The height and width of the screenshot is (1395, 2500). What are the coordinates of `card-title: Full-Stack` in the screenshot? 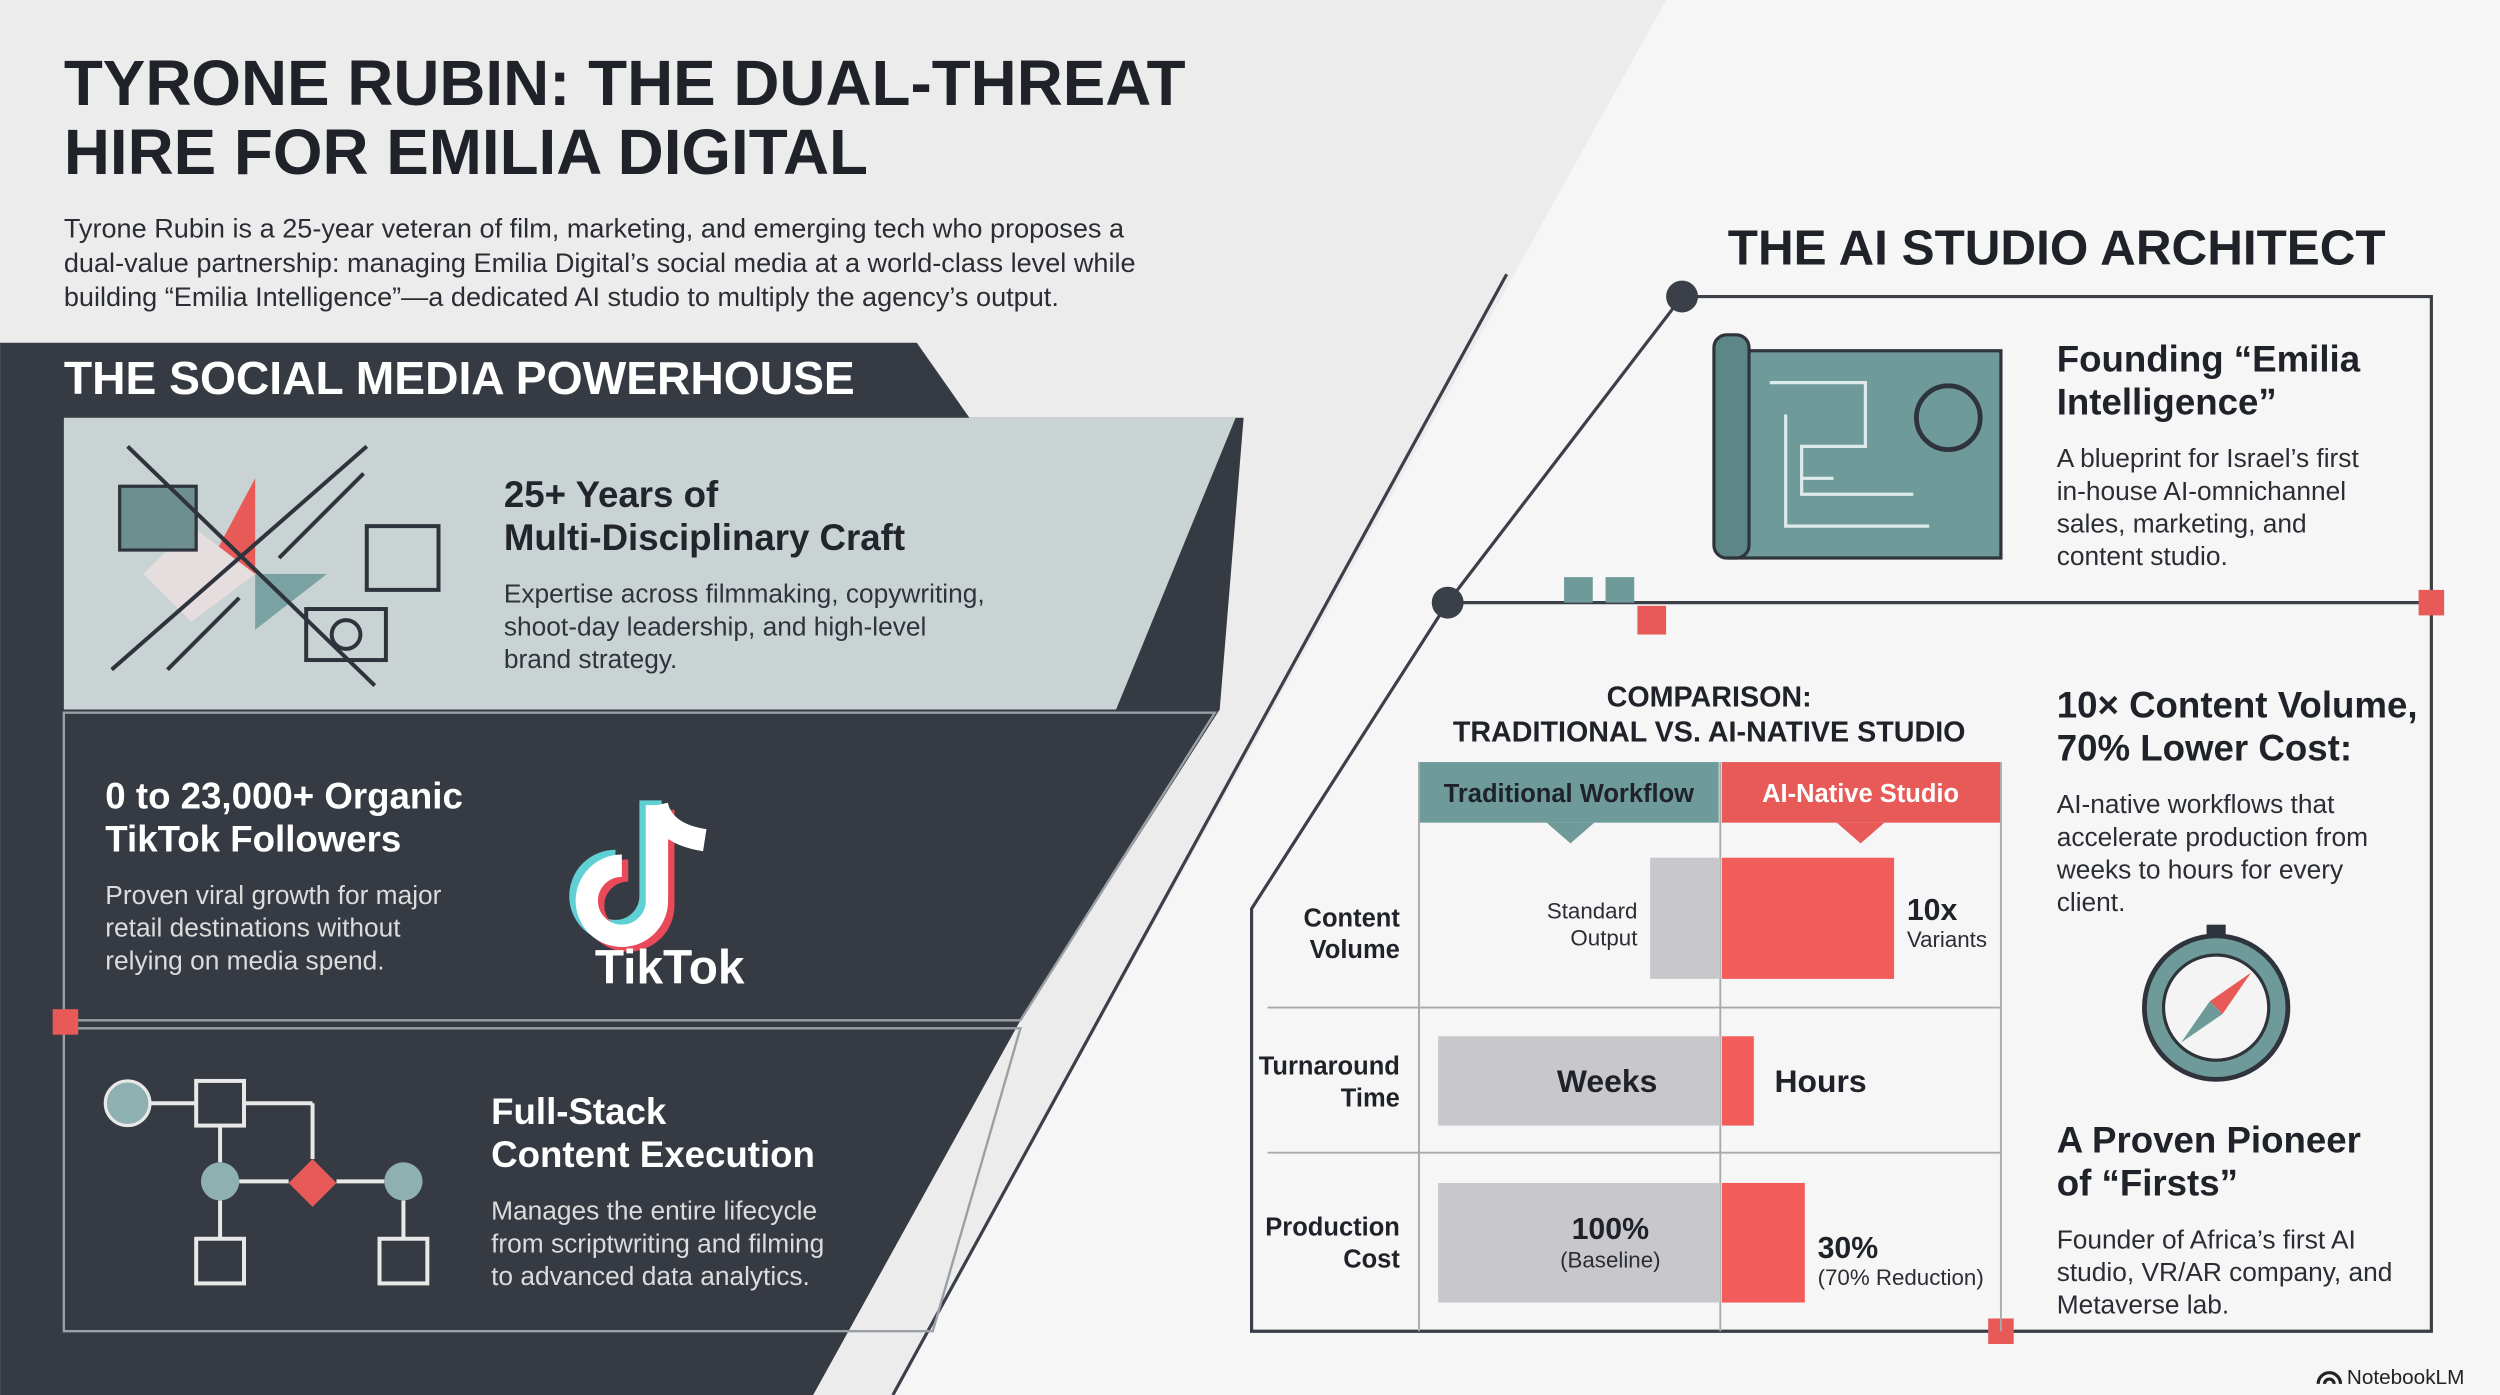 It's located at (579, 1111).